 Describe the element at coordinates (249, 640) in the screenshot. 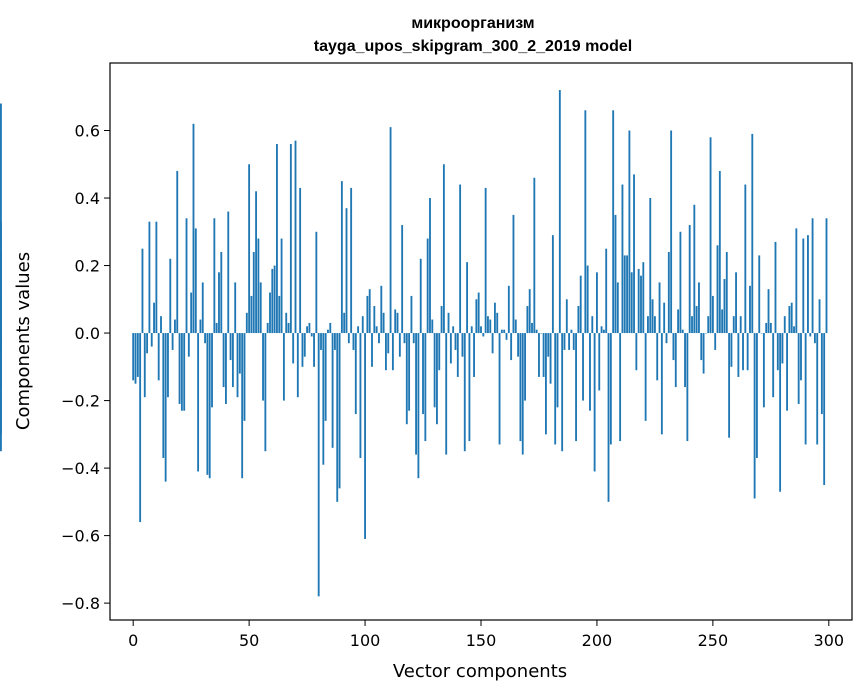

I see `x-tick-label: 50` at that location.